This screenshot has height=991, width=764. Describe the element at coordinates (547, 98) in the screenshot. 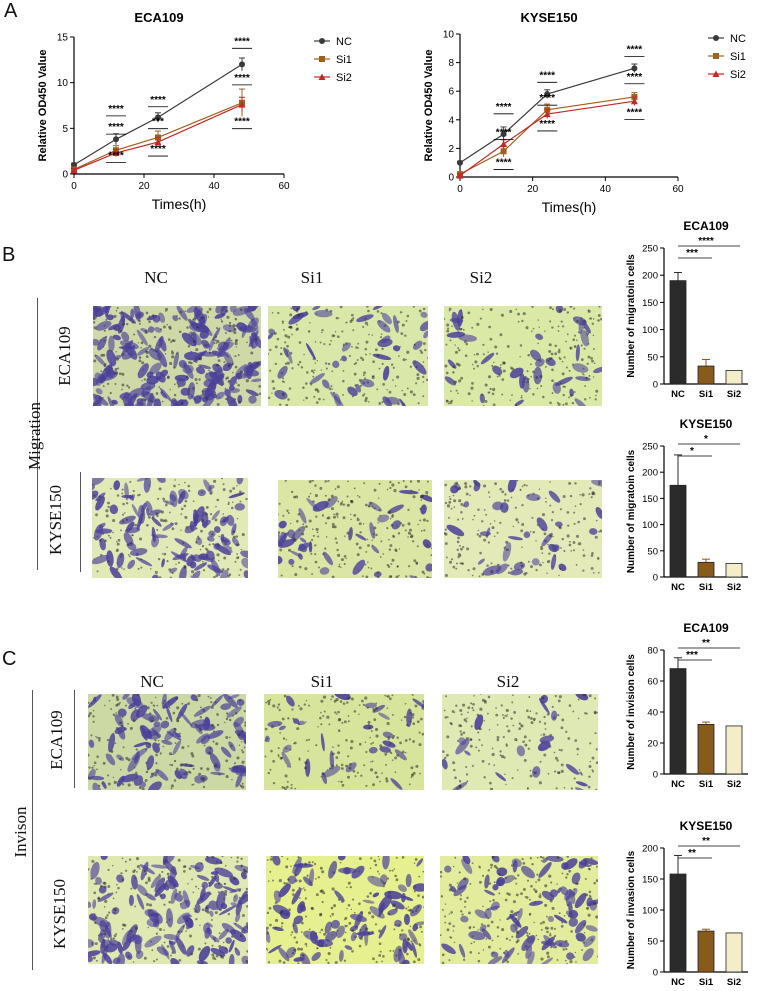

I see `significance-mark: ****` at that location.